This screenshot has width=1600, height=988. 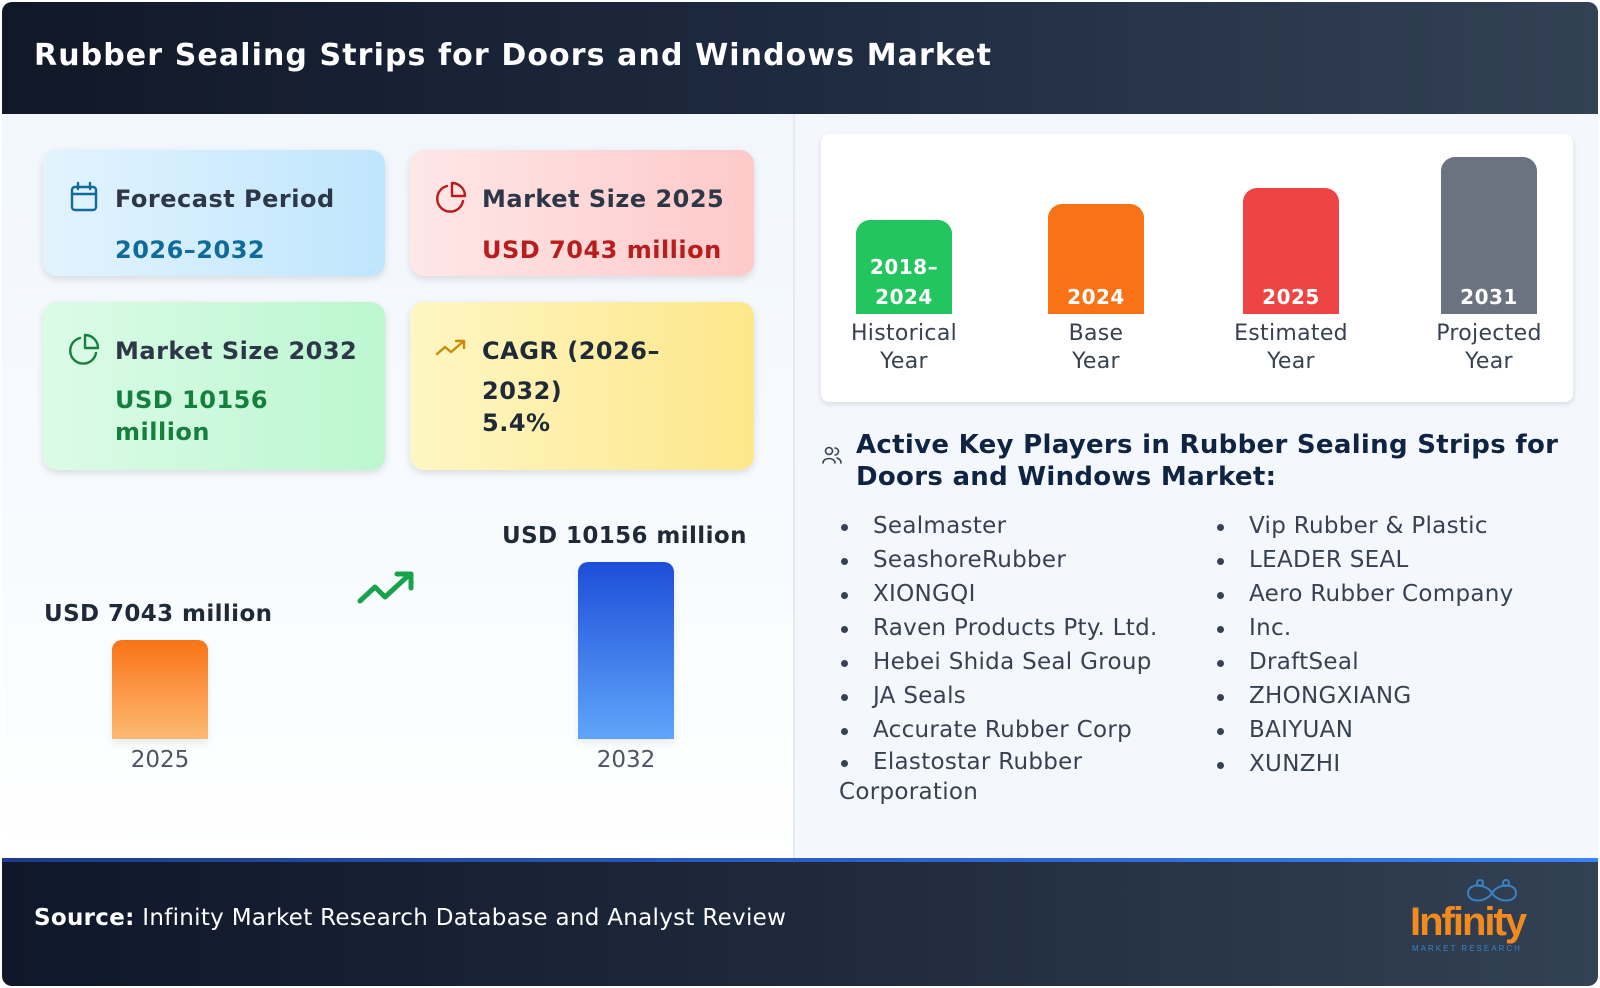 I want to click on panel-divider, so click(x=794, y=486).